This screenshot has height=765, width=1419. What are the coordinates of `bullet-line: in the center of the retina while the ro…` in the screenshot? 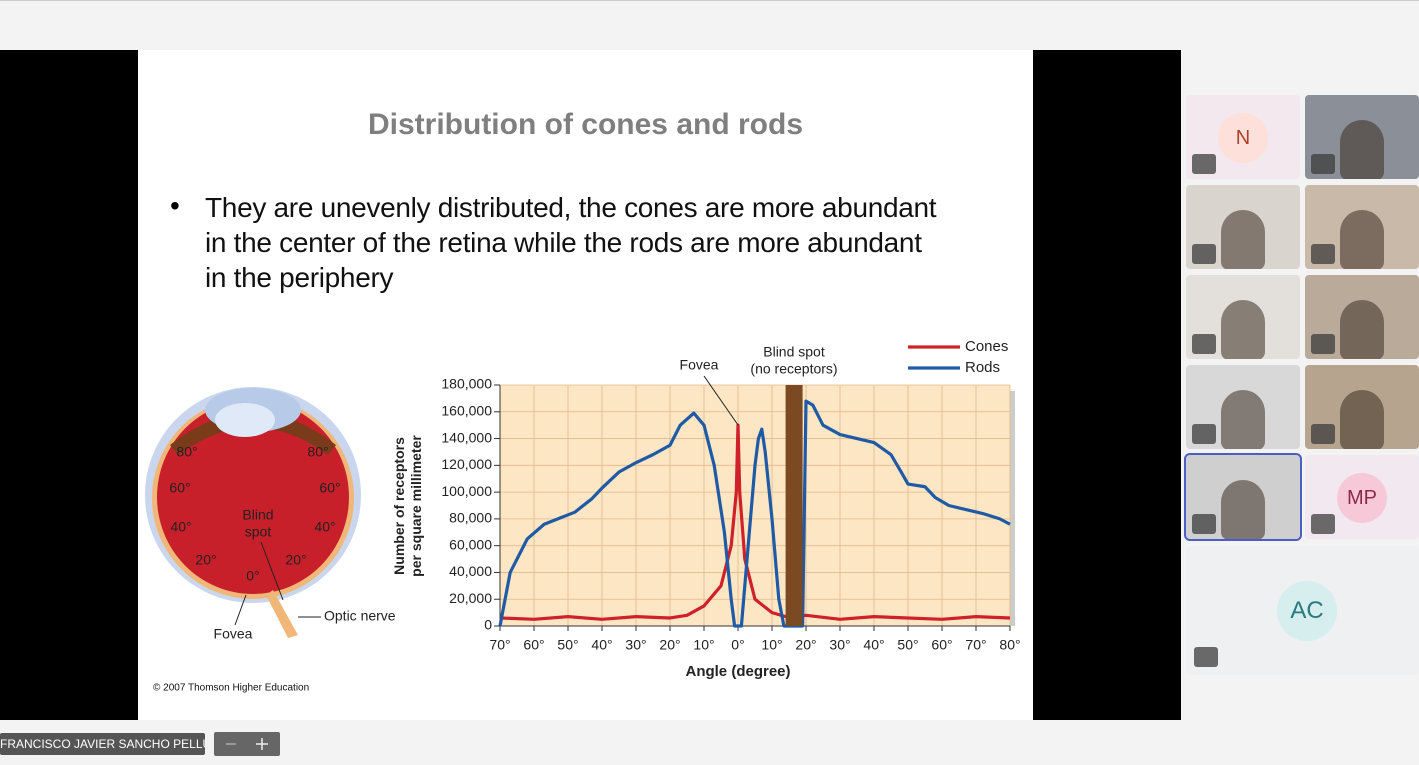 It's located at (563, 242).